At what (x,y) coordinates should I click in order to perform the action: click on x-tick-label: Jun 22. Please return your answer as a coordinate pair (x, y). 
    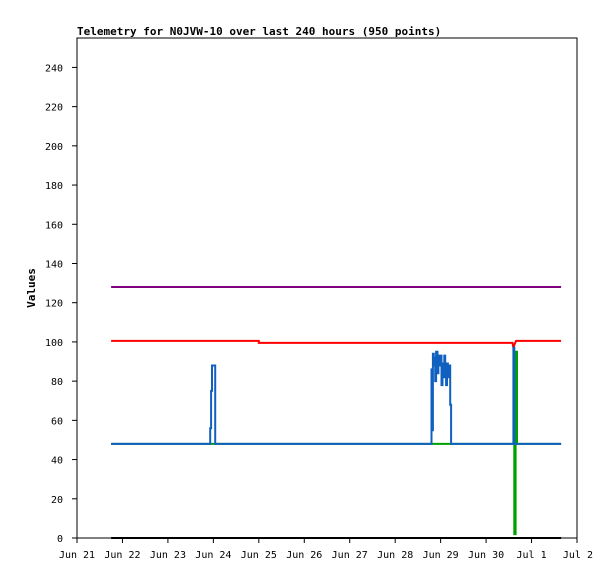
    Looking at the image, I should click on (122, 555).